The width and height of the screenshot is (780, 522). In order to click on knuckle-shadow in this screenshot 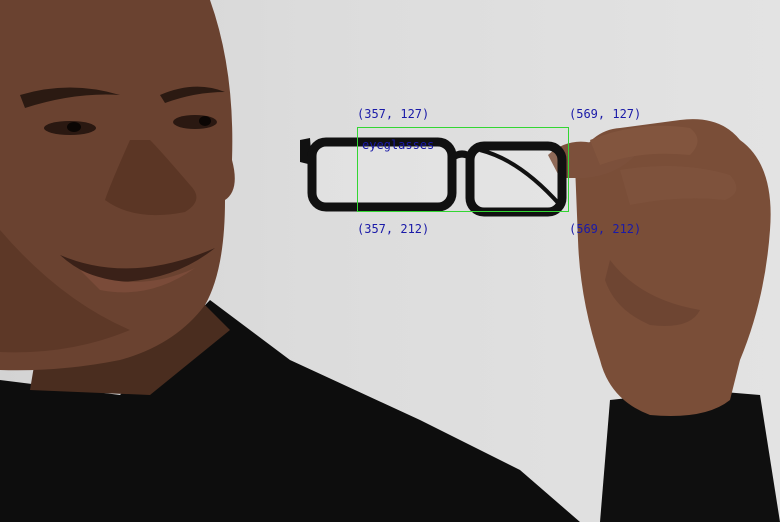, I will do `click(652, 293)`.